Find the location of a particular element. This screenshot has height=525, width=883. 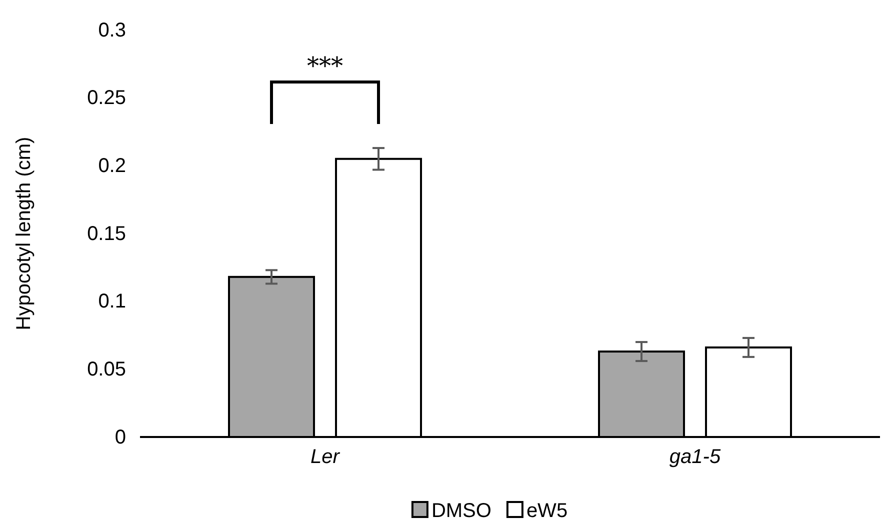

x-tick-label: ga1-5 is located at coordinates (695, 457).